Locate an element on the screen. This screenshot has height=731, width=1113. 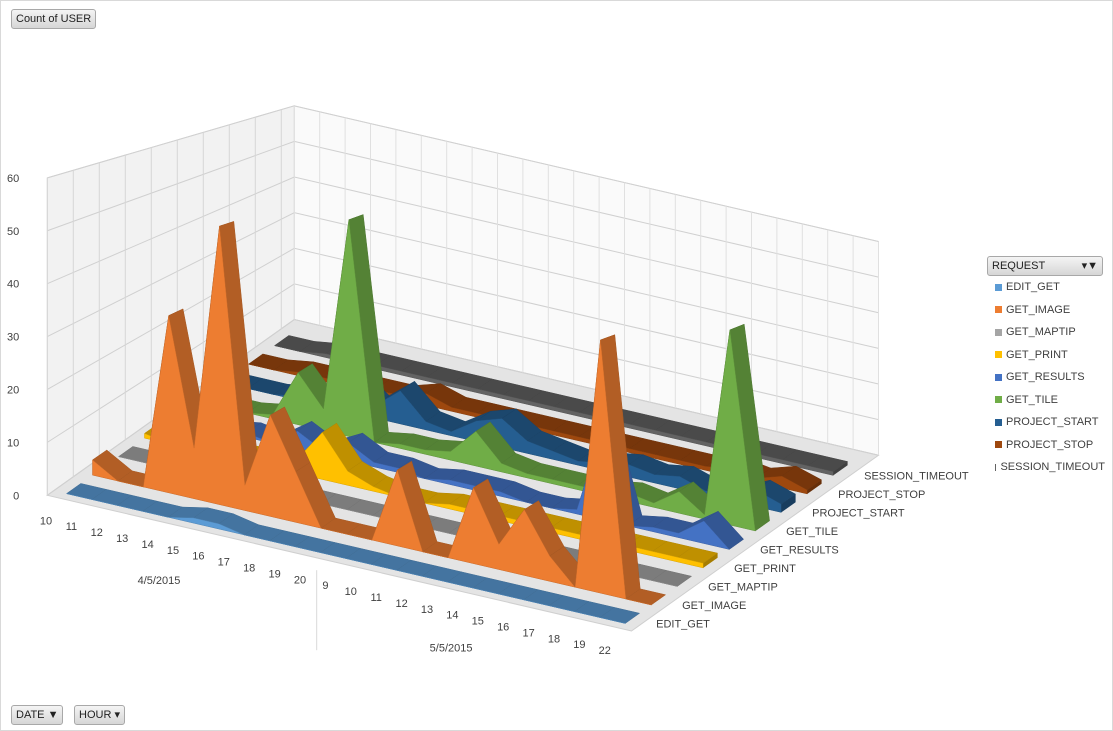
legend-label: EDIT_GET is located at coordinates (1033, 287).